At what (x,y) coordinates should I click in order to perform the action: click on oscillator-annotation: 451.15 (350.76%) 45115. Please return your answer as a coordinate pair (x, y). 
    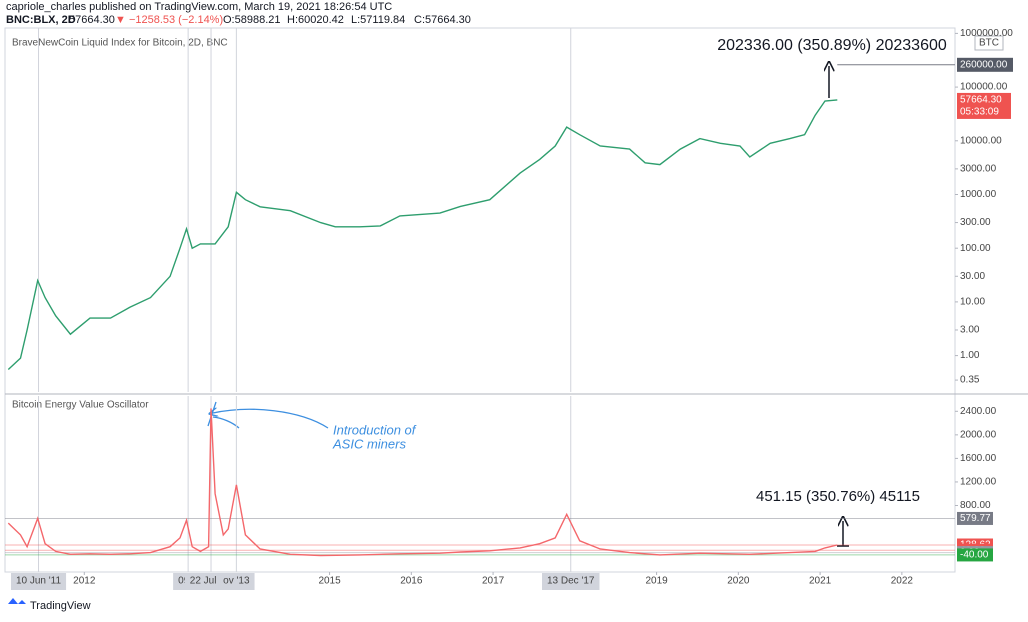
    Looking at the image, I should click on (838, 496).